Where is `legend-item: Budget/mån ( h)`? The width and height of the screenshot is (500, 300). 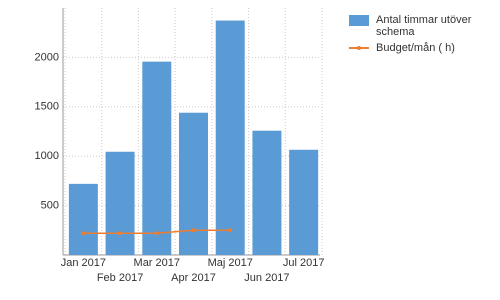 legend-item: Budget/mån ( h) is located at coordinates (424, 48).